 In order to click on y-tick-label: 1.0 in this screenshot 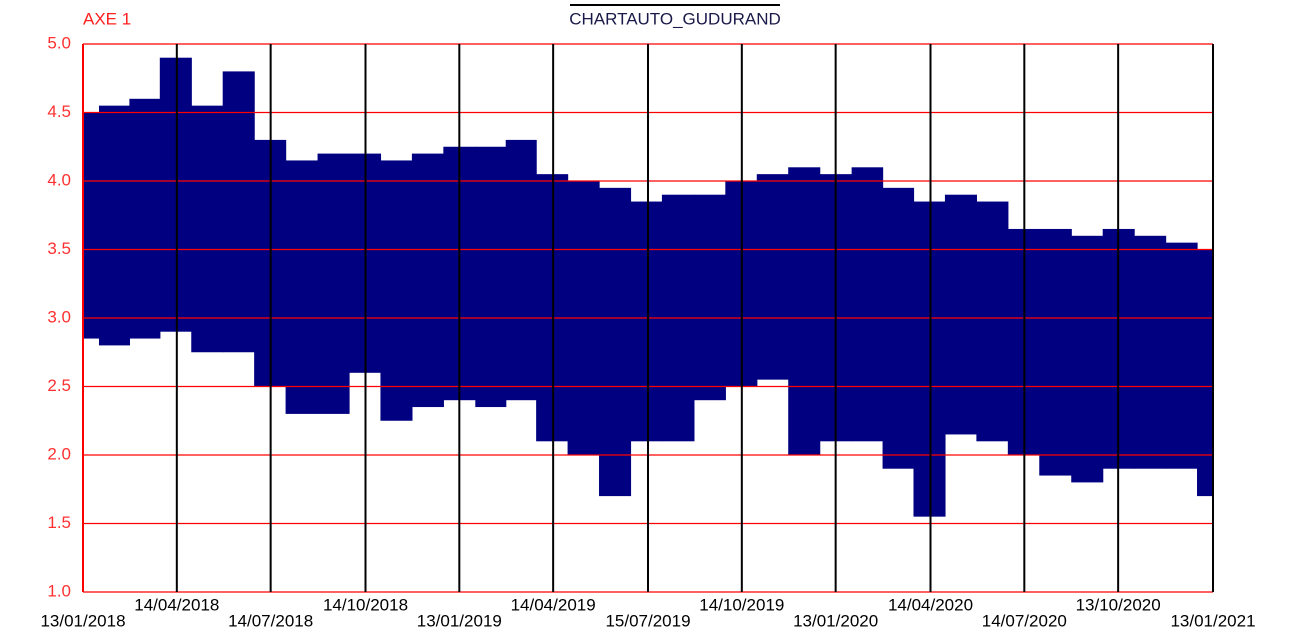, I will do `click(59, 590)`.